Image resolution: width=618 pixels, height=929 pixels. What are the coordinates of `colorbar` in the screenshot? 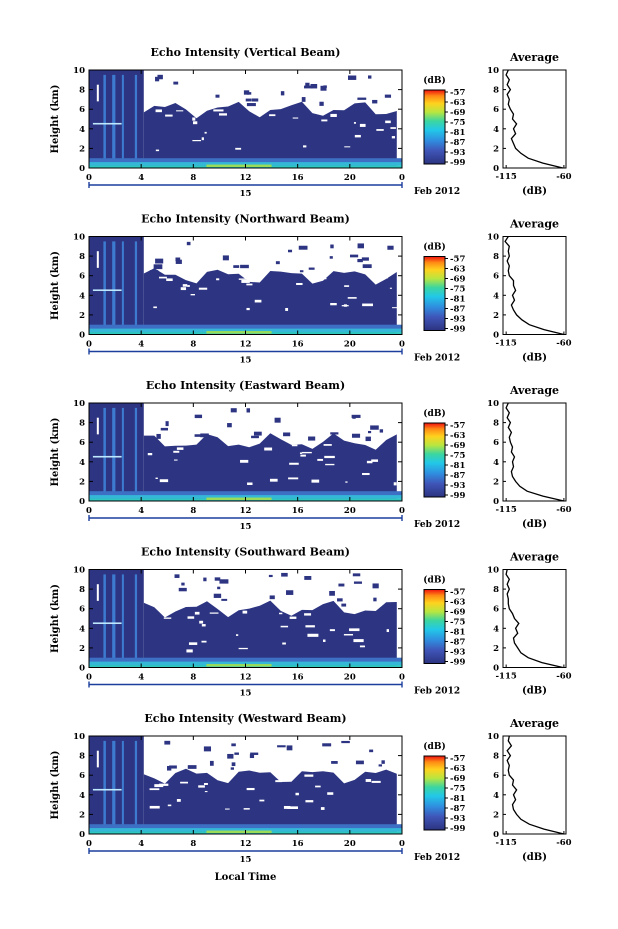 It's located at (434, 293).